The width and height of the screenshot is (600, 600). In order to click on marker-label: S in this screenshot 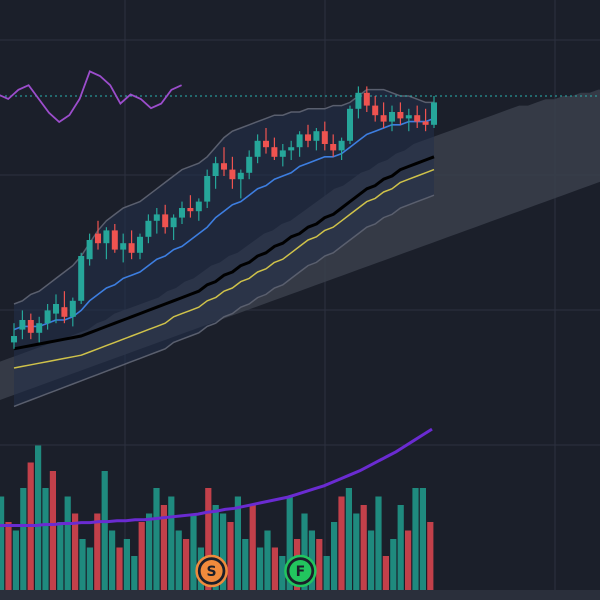, I will do `click(212, 572)`.